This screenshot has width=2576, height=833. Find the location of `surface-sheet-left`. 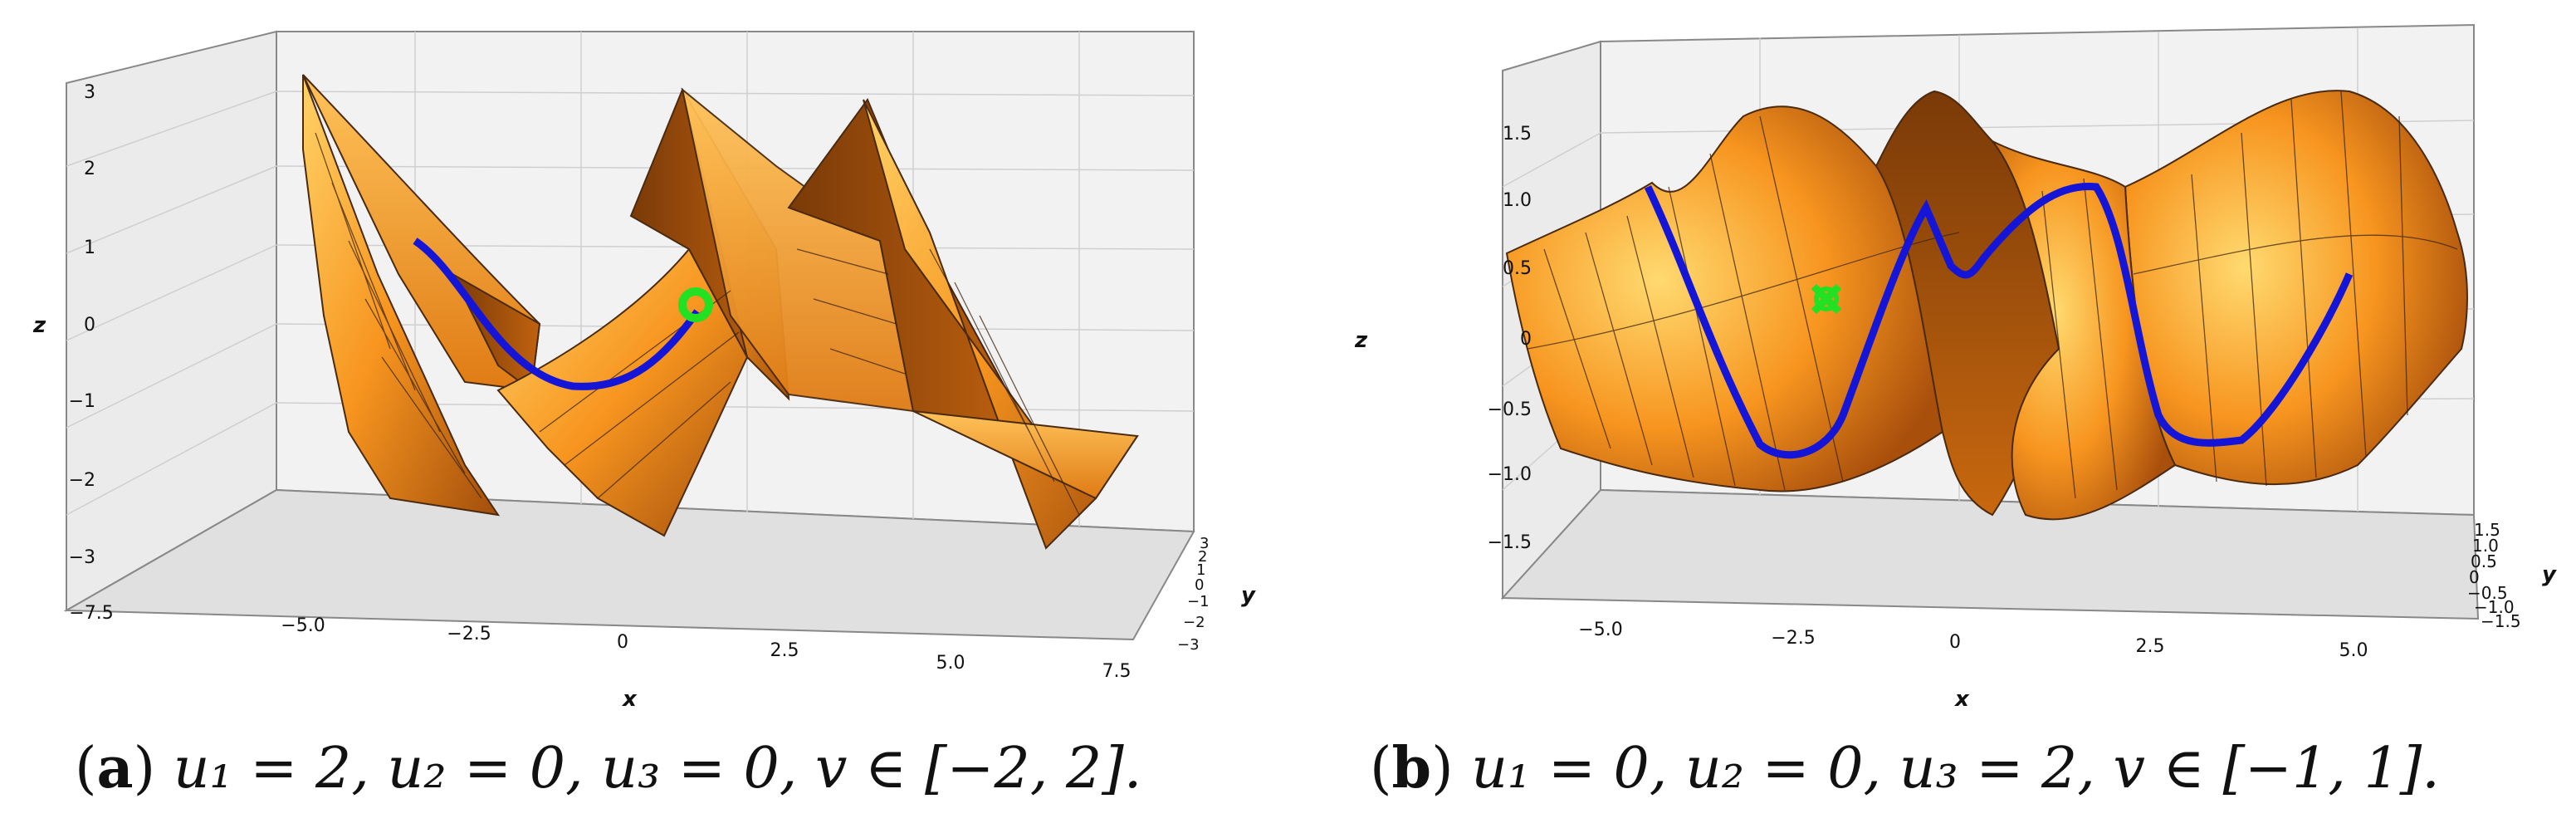

surface-sheet-left is located at coordinates (401, 295).